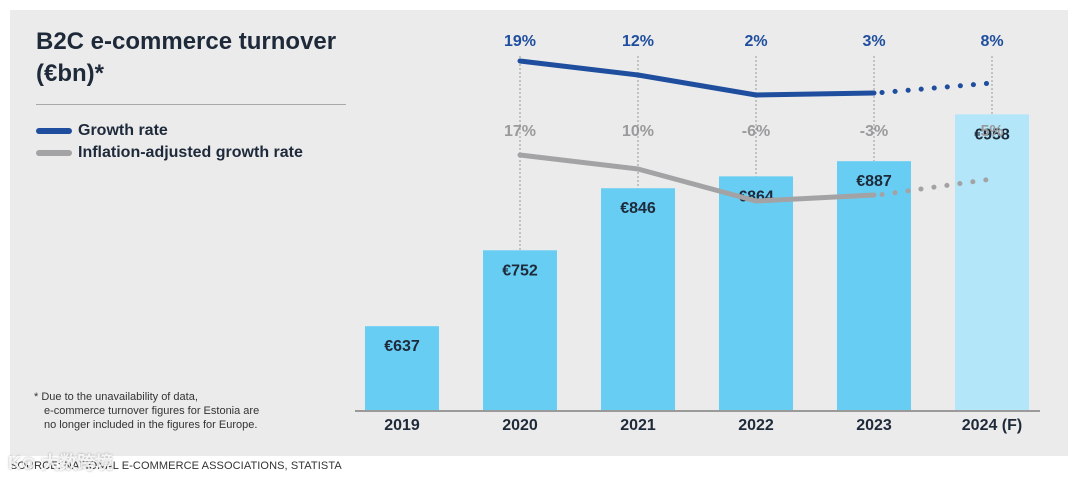 This screenshot has width=1080, height=480. I want to click on x-tick-label-2020: 2020, so click(520, 425).